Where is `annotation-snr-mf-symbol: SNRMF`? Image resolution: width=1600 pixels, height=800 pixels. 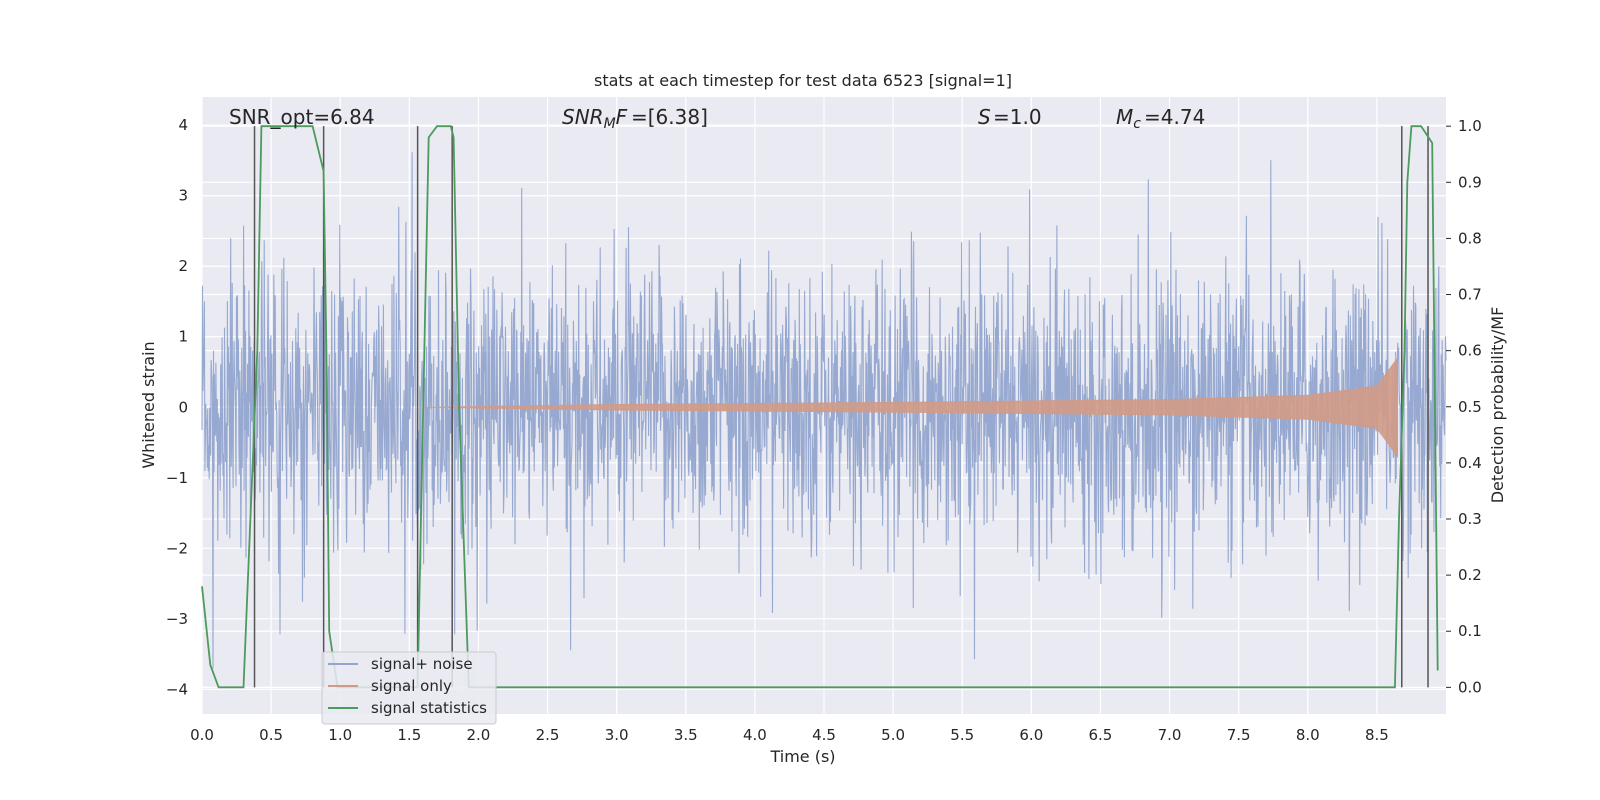
annotation-snr-mf-symbol: SNRMF is located at coordinates (595, 118).